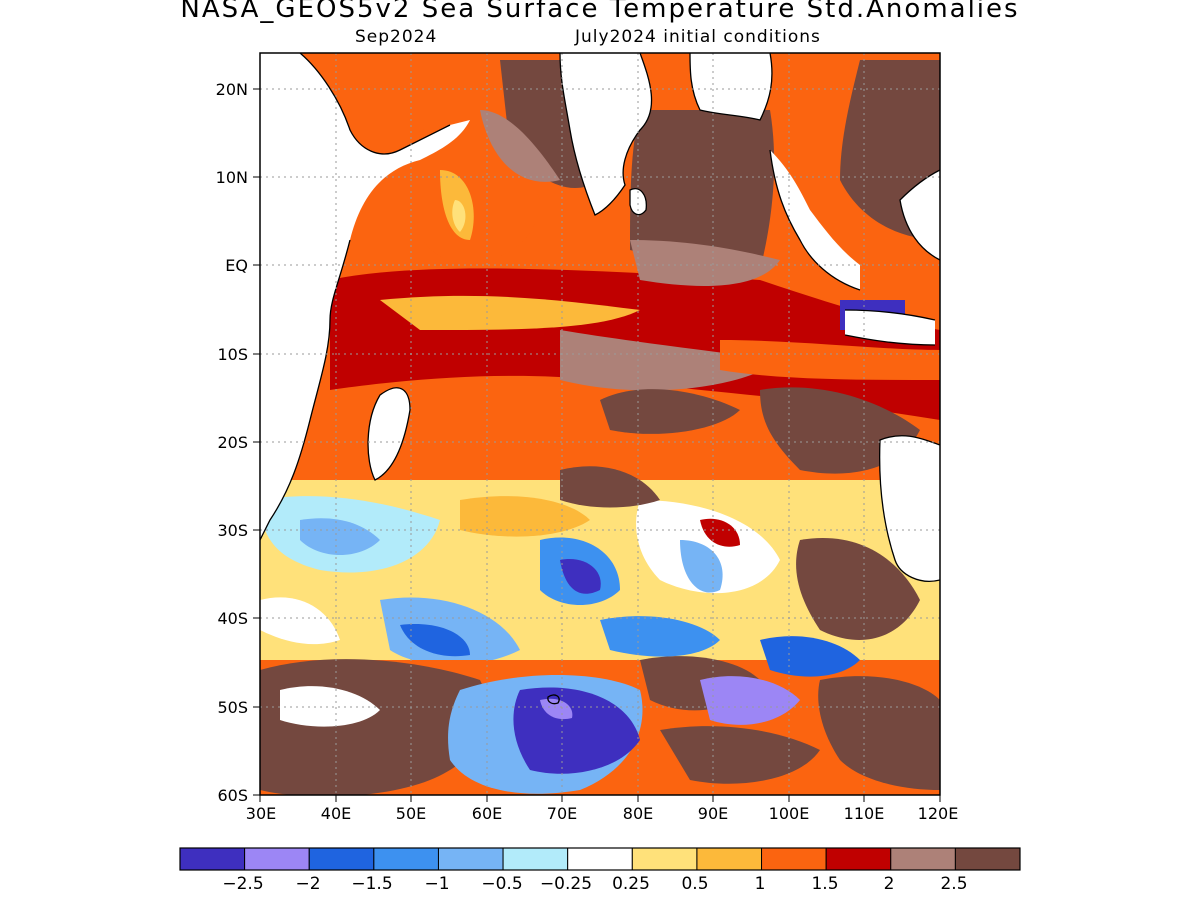 The height and width of the screenshot is (900, 1200). What do you see at coordinates (487, 813) in the screenshot?
I see `lon-label: 60E` at bounding box center [487, 813].